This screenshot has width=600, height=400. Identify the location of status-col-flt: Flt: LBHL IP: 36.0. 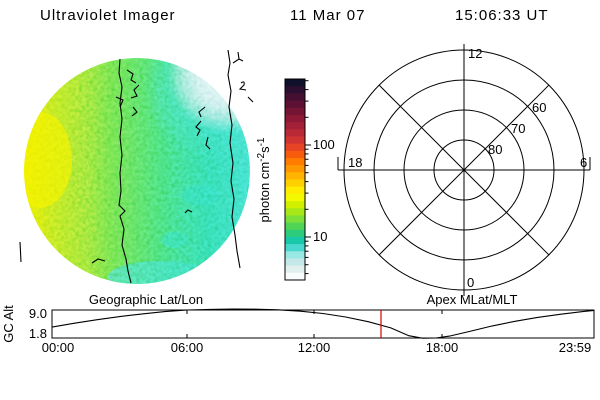
(35, 381).